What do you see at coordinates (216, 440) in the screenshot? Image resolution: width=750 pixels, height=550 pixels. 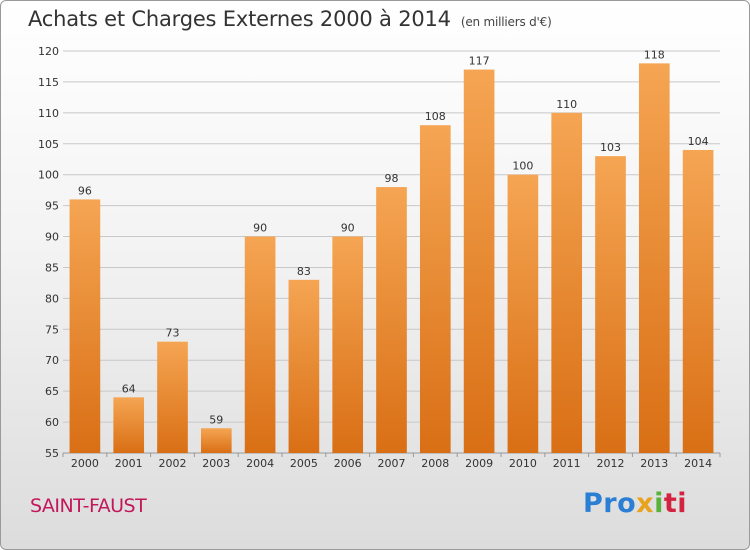 I see `bar-2003` at bounding box center [216, 440].